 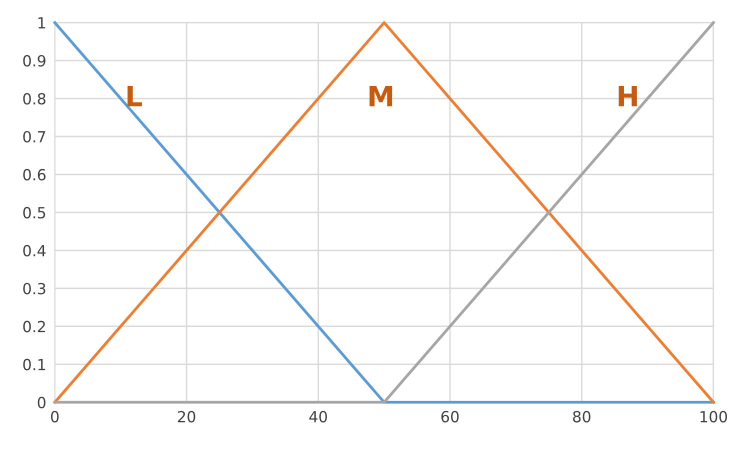 What do you see at coordinates (135, 96) in the screenshot?
I see `annotation: L` at bounding box center [135, 96].